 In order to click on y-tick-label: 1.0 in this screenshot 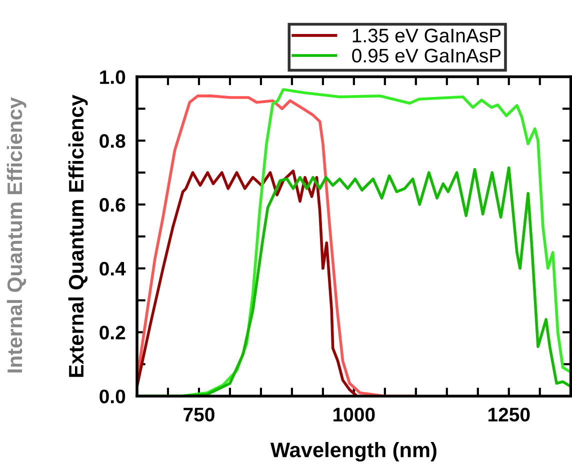, I will do `click(113, 77)`.